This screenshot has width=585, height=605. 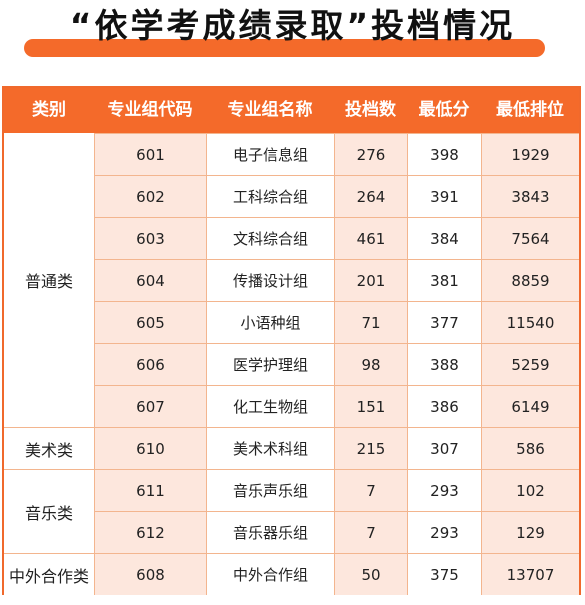 What do you see at coordinates (270, 280) in the screenshot?
I see `cell-group-name: 传播设计组` at bounding box center [270, 280].